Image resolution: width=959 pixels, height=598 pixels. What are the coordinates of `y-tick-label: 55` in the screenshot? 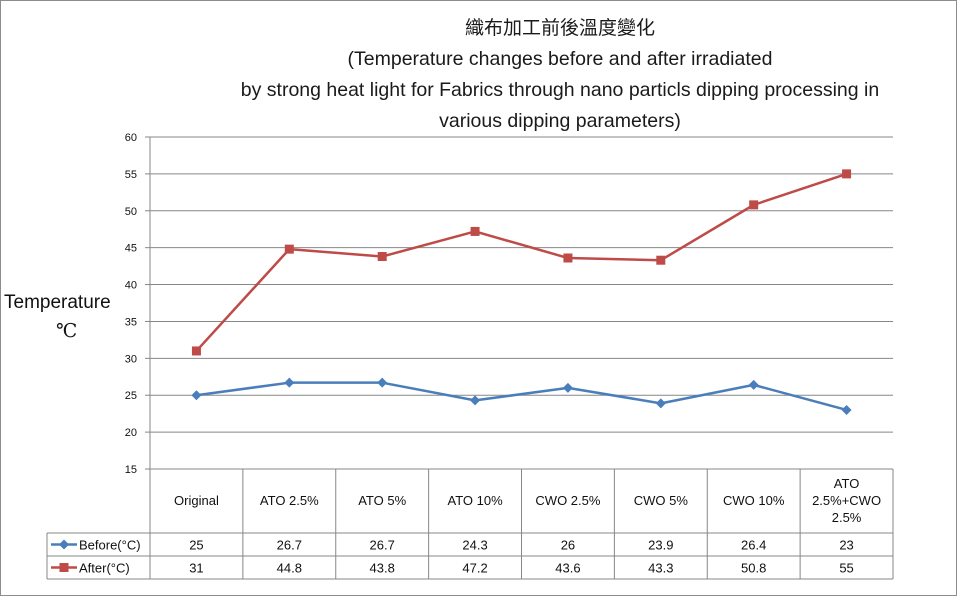 It's located at (131, 175).